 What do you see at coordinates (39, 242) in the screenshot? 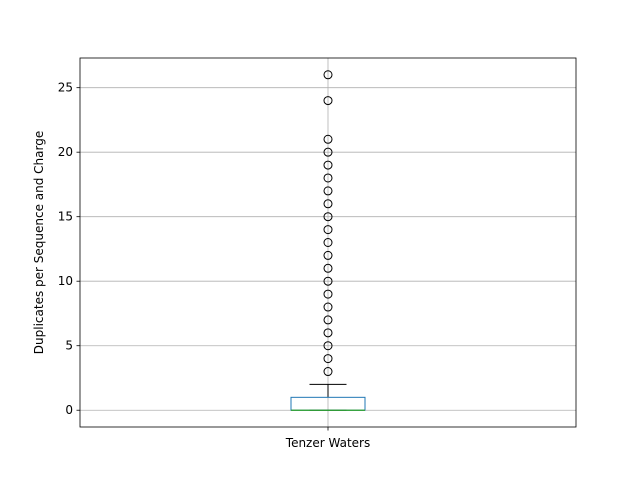
I see `y-axis-label: Duplicates per Sequence and Charge` at bounding box center [39, 242].